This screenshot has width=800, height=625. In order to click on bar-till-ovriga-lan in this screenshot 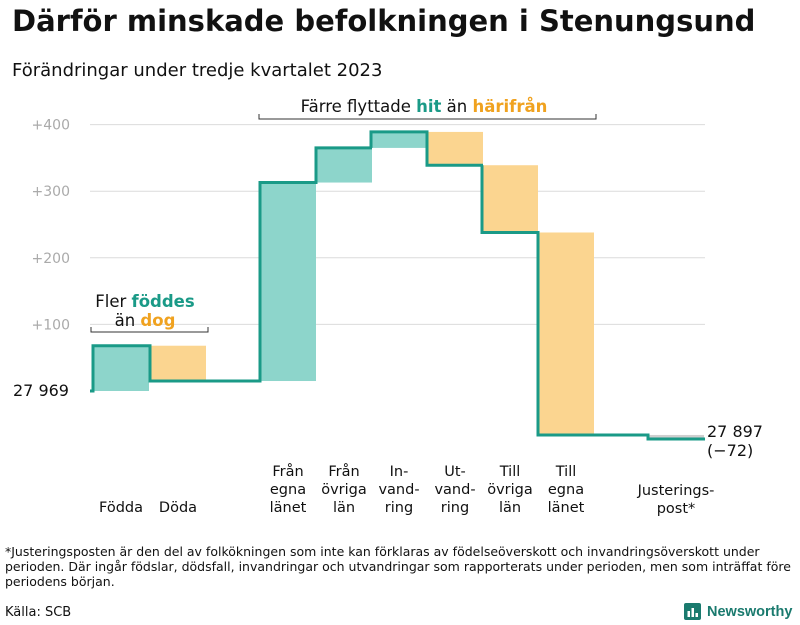, I will do `click(510, 199)`.